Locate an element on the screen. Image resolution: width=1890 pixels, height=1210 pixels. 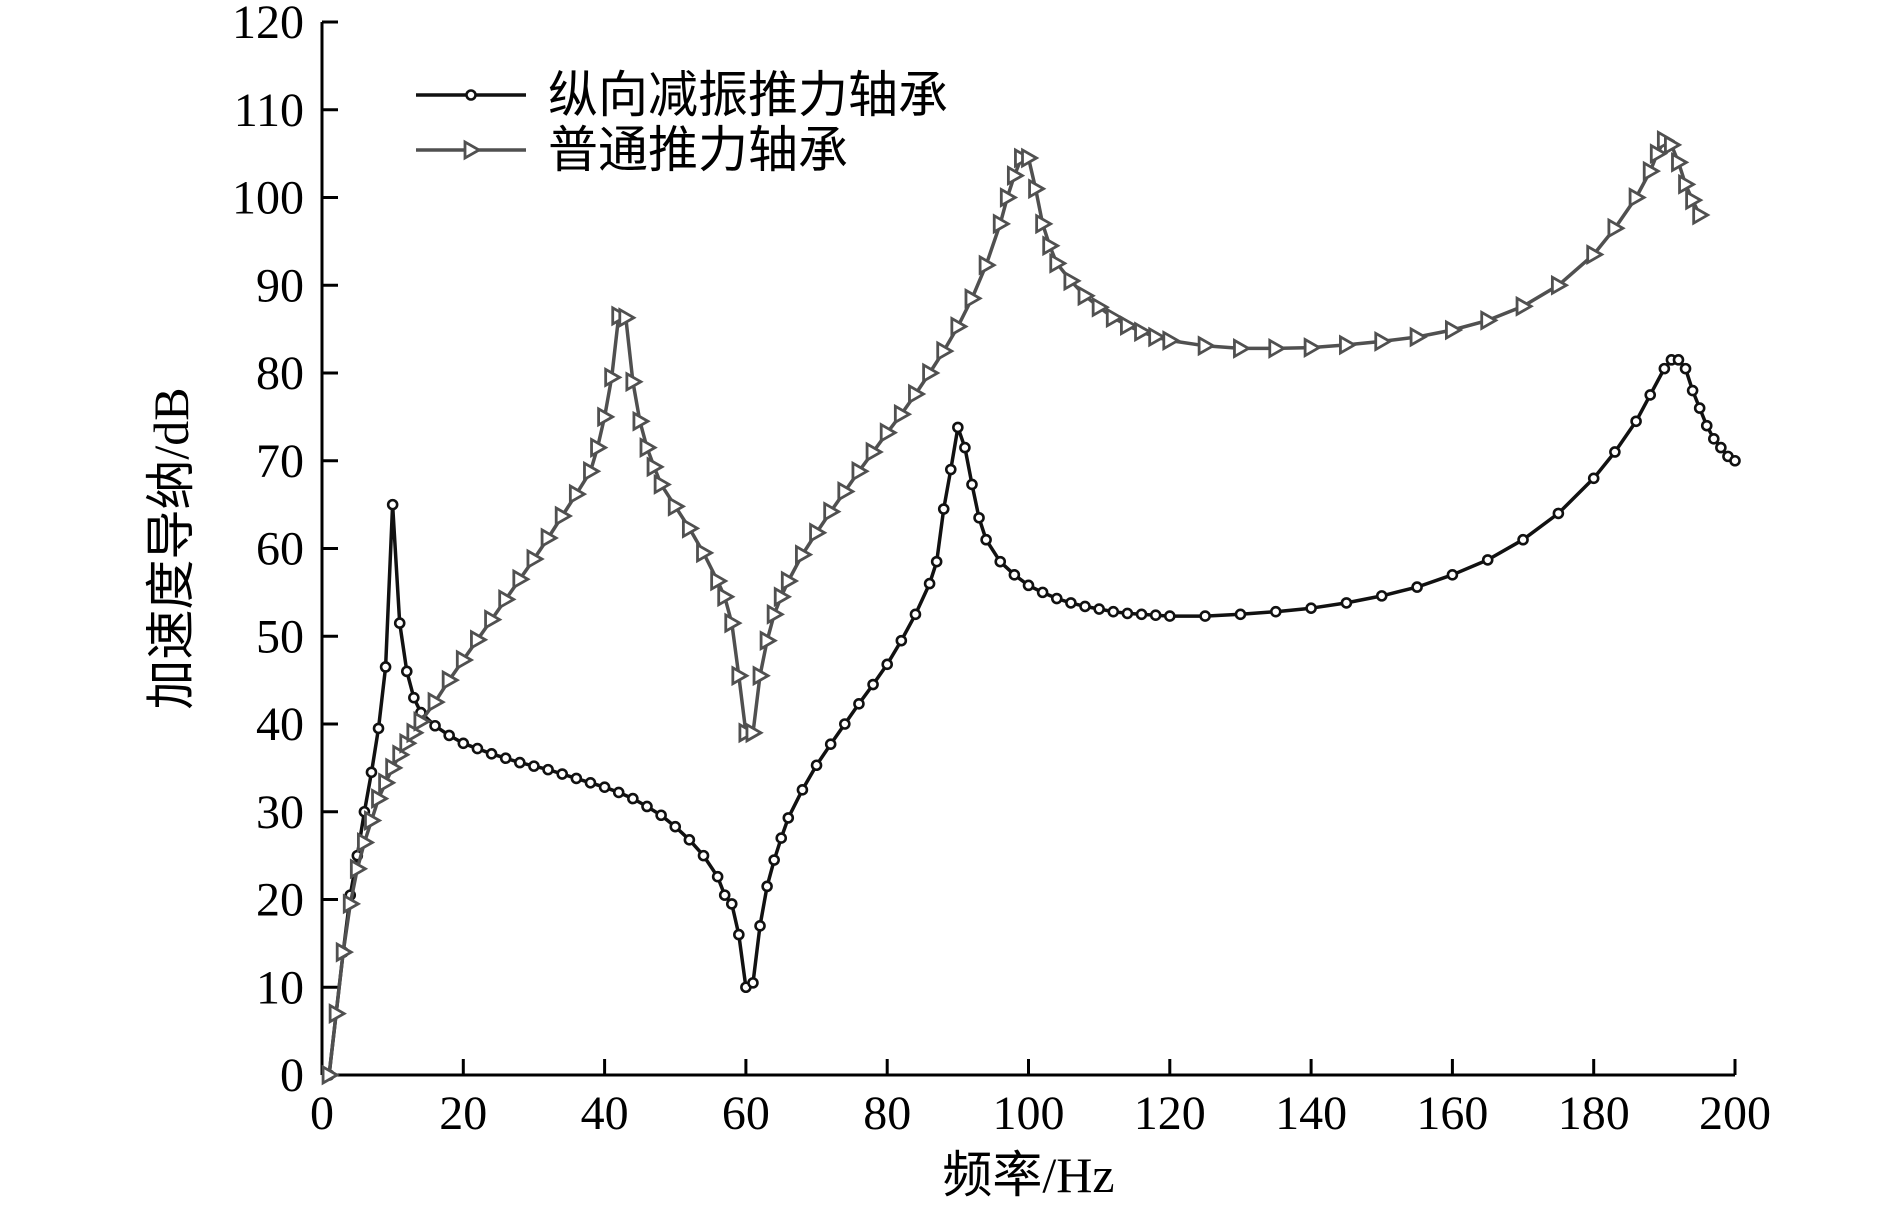
legend-label: 普通推力轴承 is located at coordinates (698, 150).